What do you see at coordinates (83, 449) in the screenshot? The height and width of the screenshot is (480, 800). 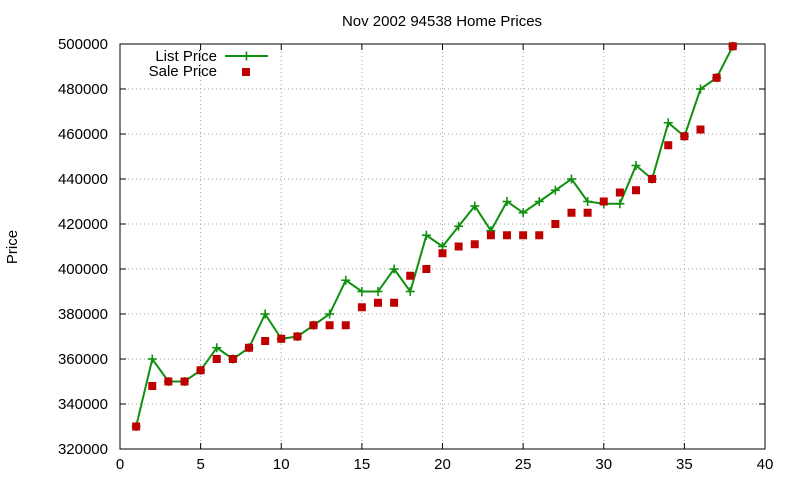 I see `y-tick-label: 320000` at bounding box center [83, 449].